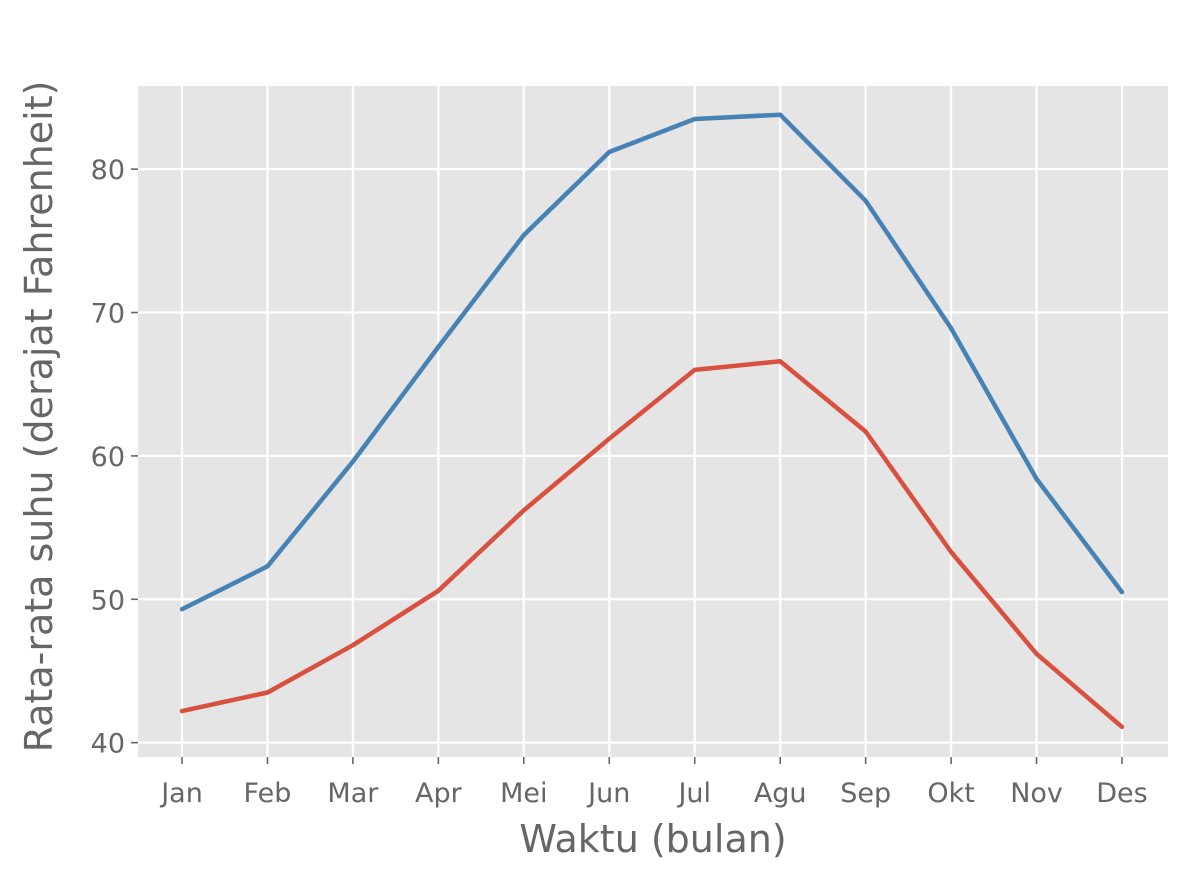 The height and width of the screenshot is (880, 1200). Describe the element at coordinates (950, 793) in the screenshot. I see `x-tick-label: Okt` at that location.